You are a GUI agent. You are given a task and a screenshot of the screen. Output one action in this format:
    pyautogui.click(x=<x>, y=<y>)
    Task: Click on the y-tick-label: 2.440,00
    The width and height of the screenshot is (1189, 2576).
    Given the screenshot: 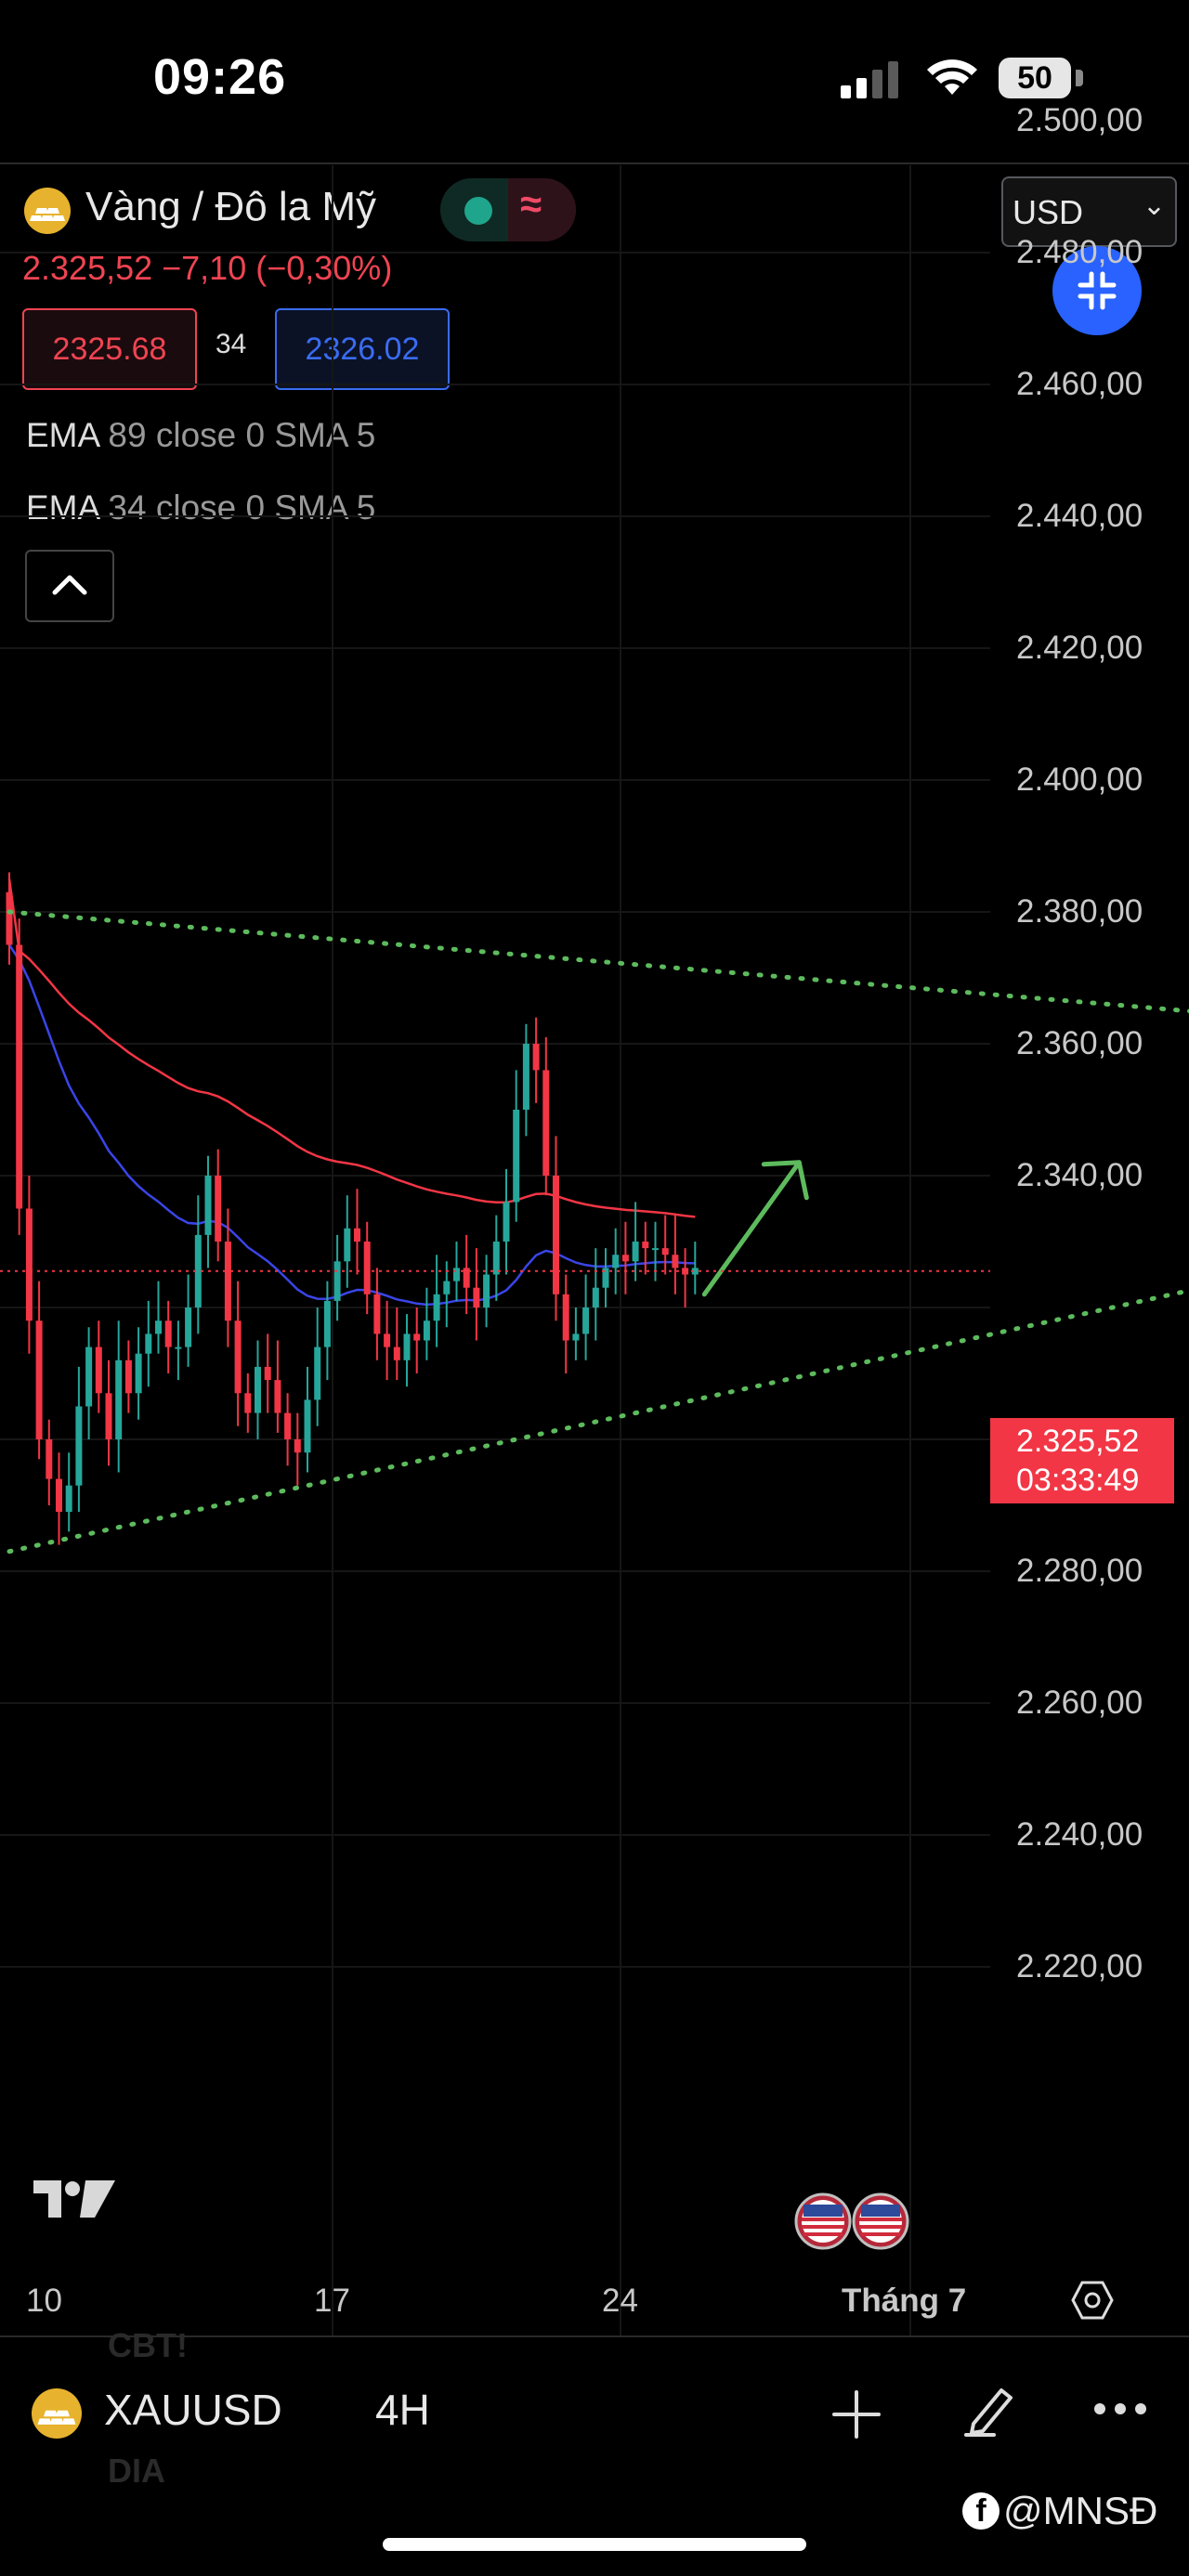 What is the action you would take?
    pyautogui.click(x=1079, y=516)
    